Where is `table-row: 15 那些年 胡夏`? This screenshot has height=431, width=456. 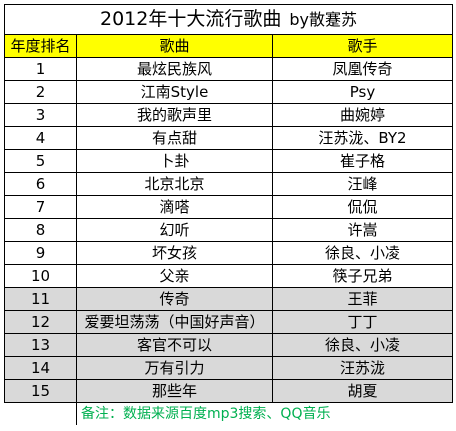 table-row: 15 那些年 胡夏 is located at coordinates (228, 391).